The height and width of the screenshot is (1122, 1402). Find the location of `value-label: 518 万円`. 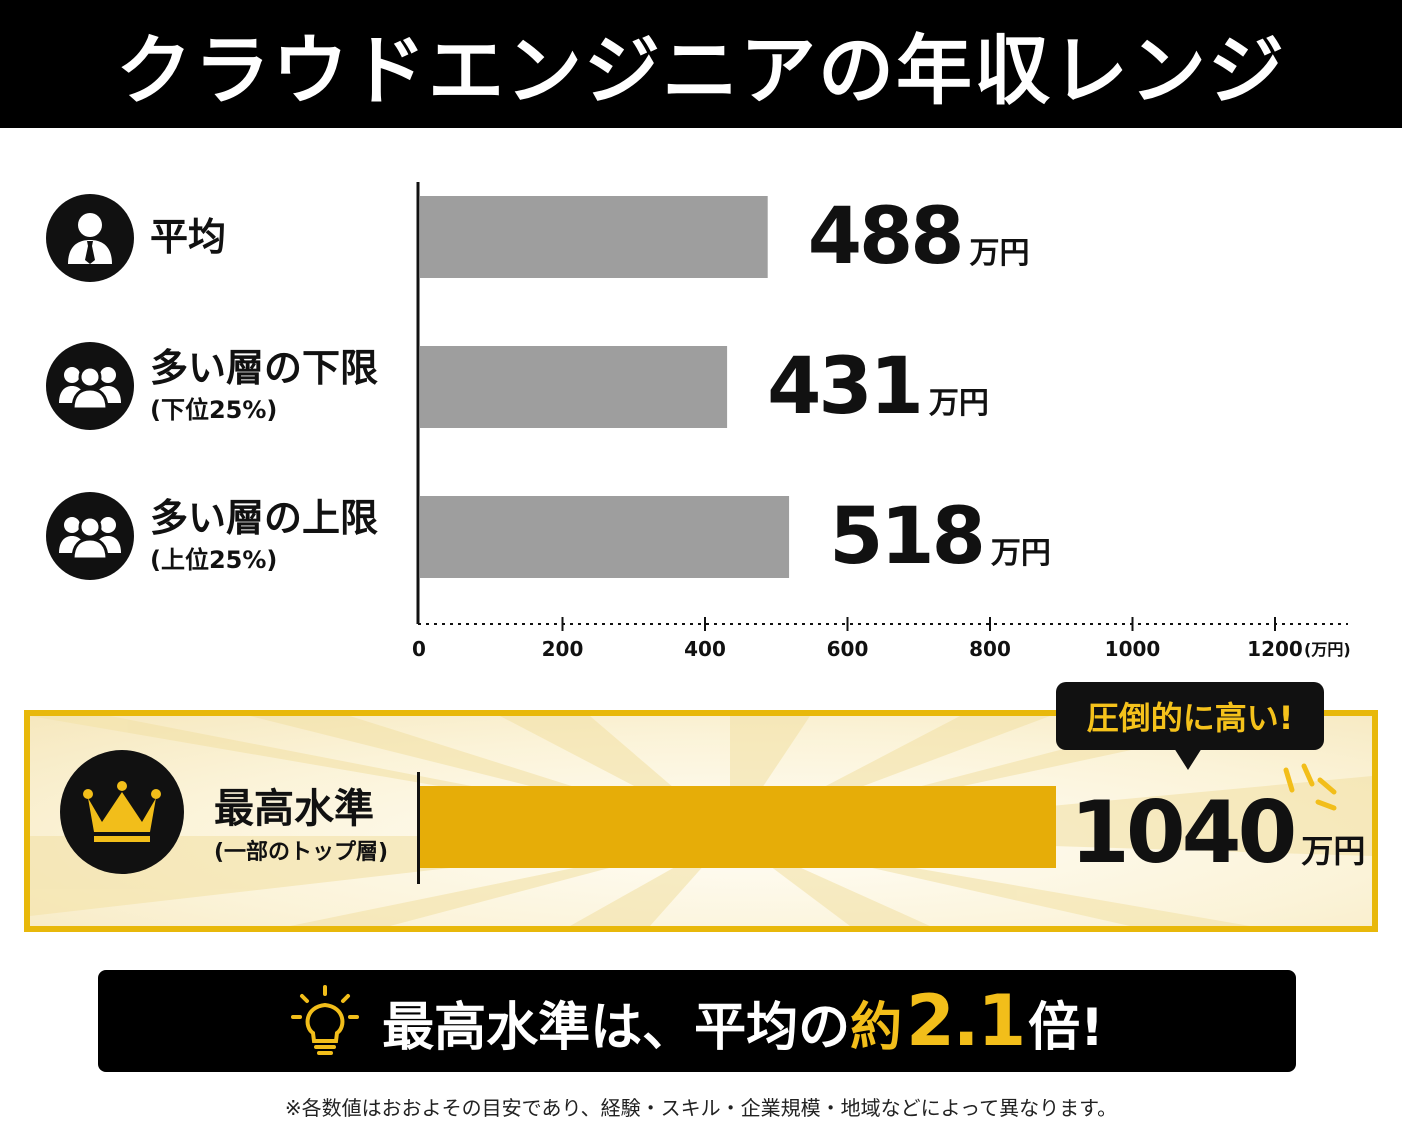

value-label: 518 万円 is located at coordinates (940, 537).